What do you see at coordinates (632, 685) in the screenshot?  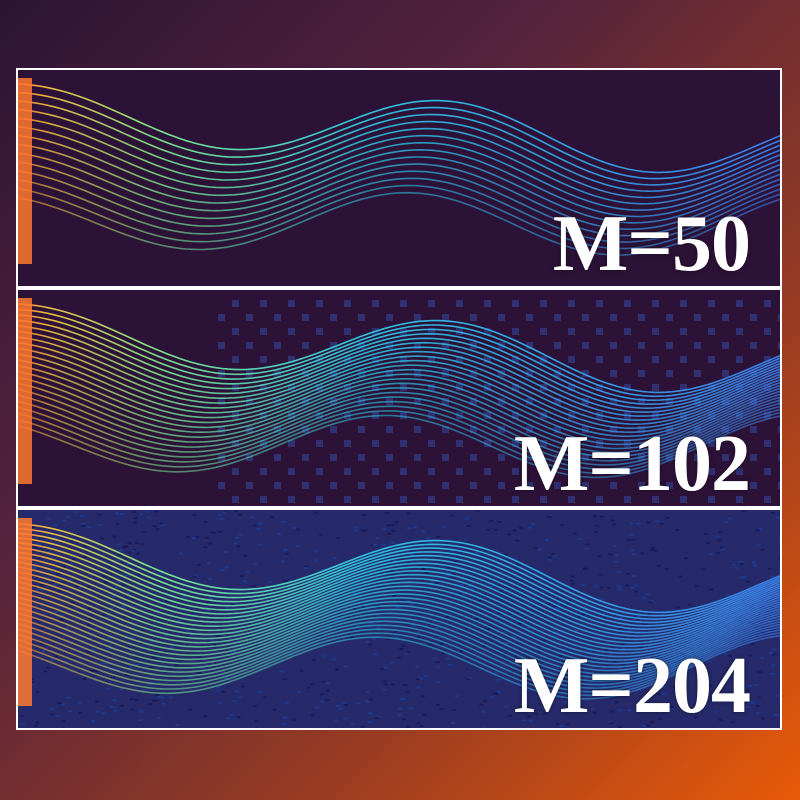 I see `panel-label-m204: M=204` at bounding box center [632, 685].